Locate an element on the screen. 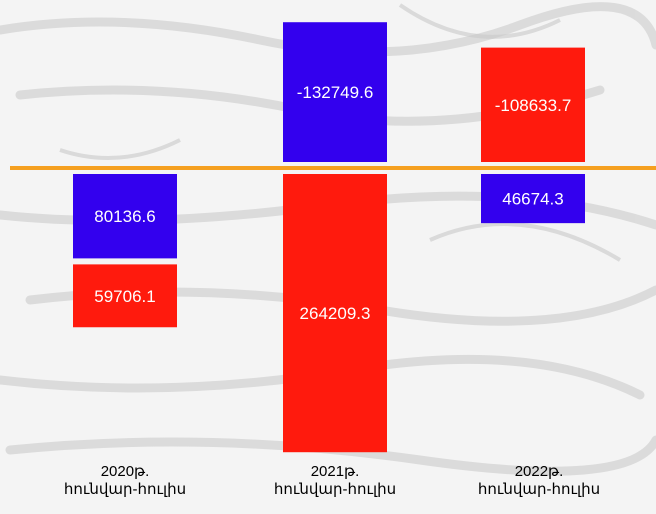 The width and height of the screenshot is (656, 514). data-label-2-0: 46674.3 is located at coordinates (532, 199).